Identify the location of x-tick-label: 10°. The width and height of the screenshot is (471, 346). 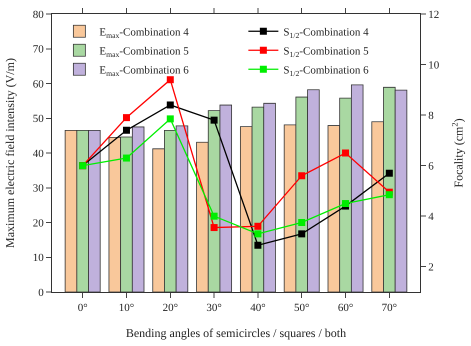
(126, 308).